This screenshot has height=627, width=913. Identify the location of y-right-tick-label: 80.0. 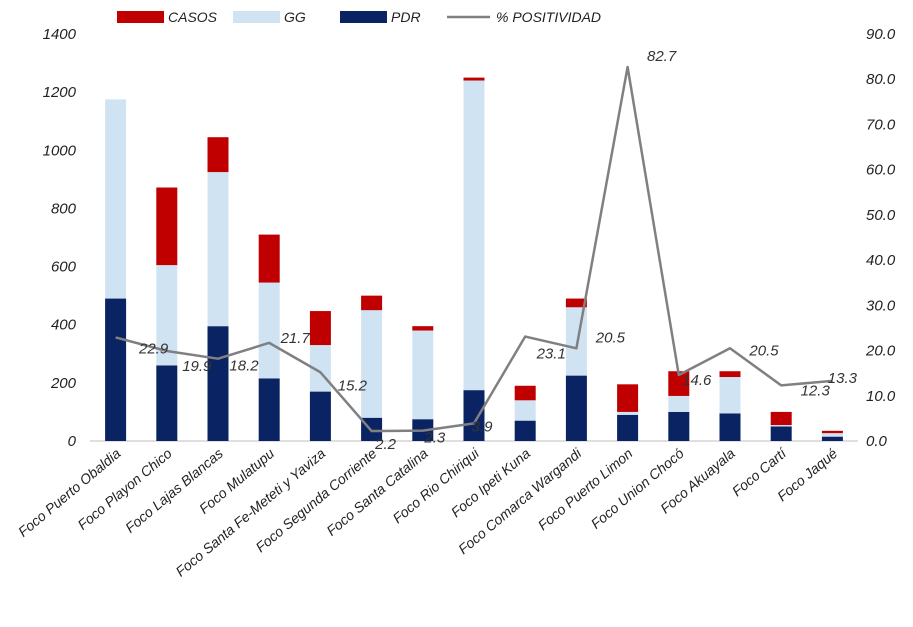
(881, 79).